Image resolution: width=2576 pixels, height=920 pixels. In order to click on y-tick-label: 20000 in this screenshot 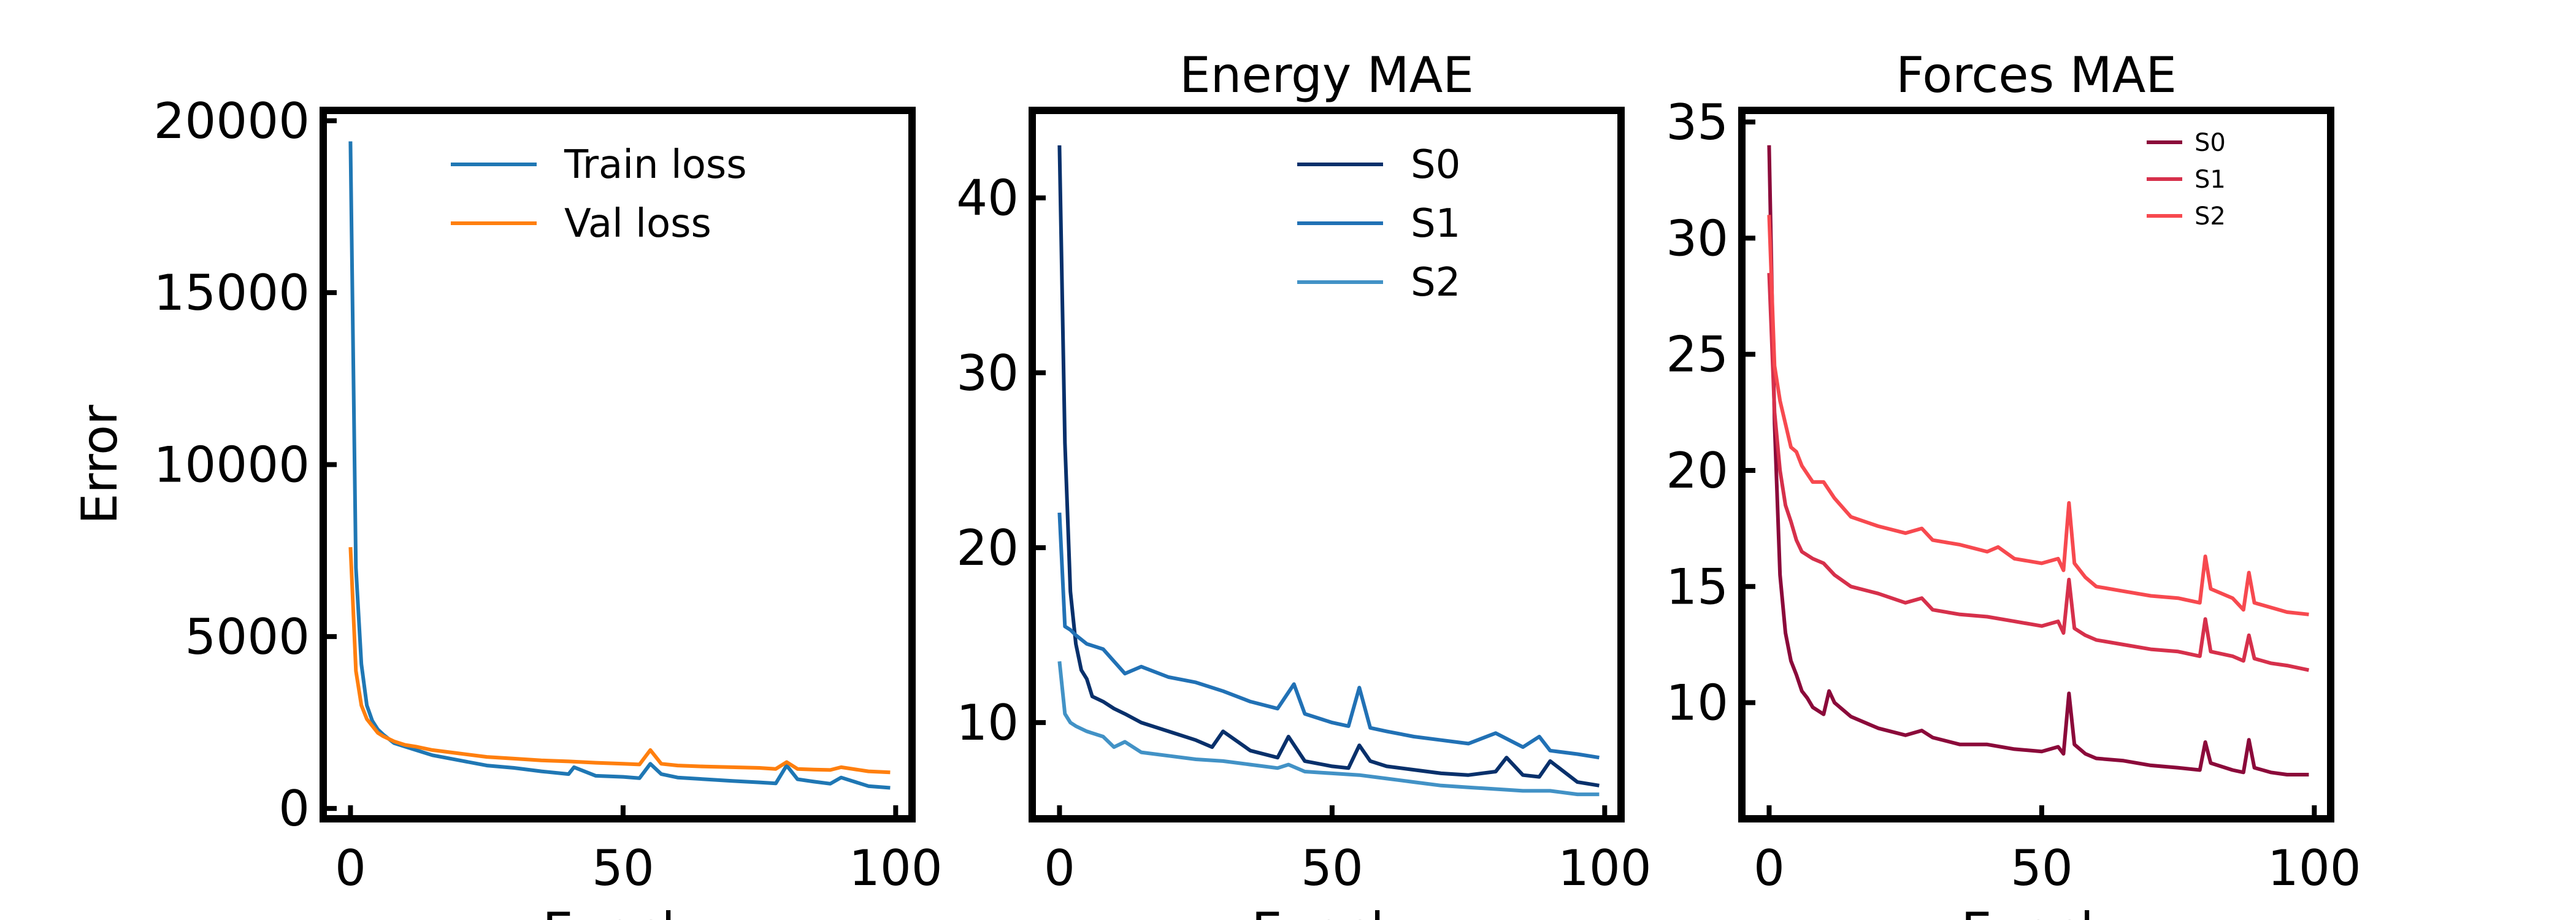, I will do `click(232, 121)`.